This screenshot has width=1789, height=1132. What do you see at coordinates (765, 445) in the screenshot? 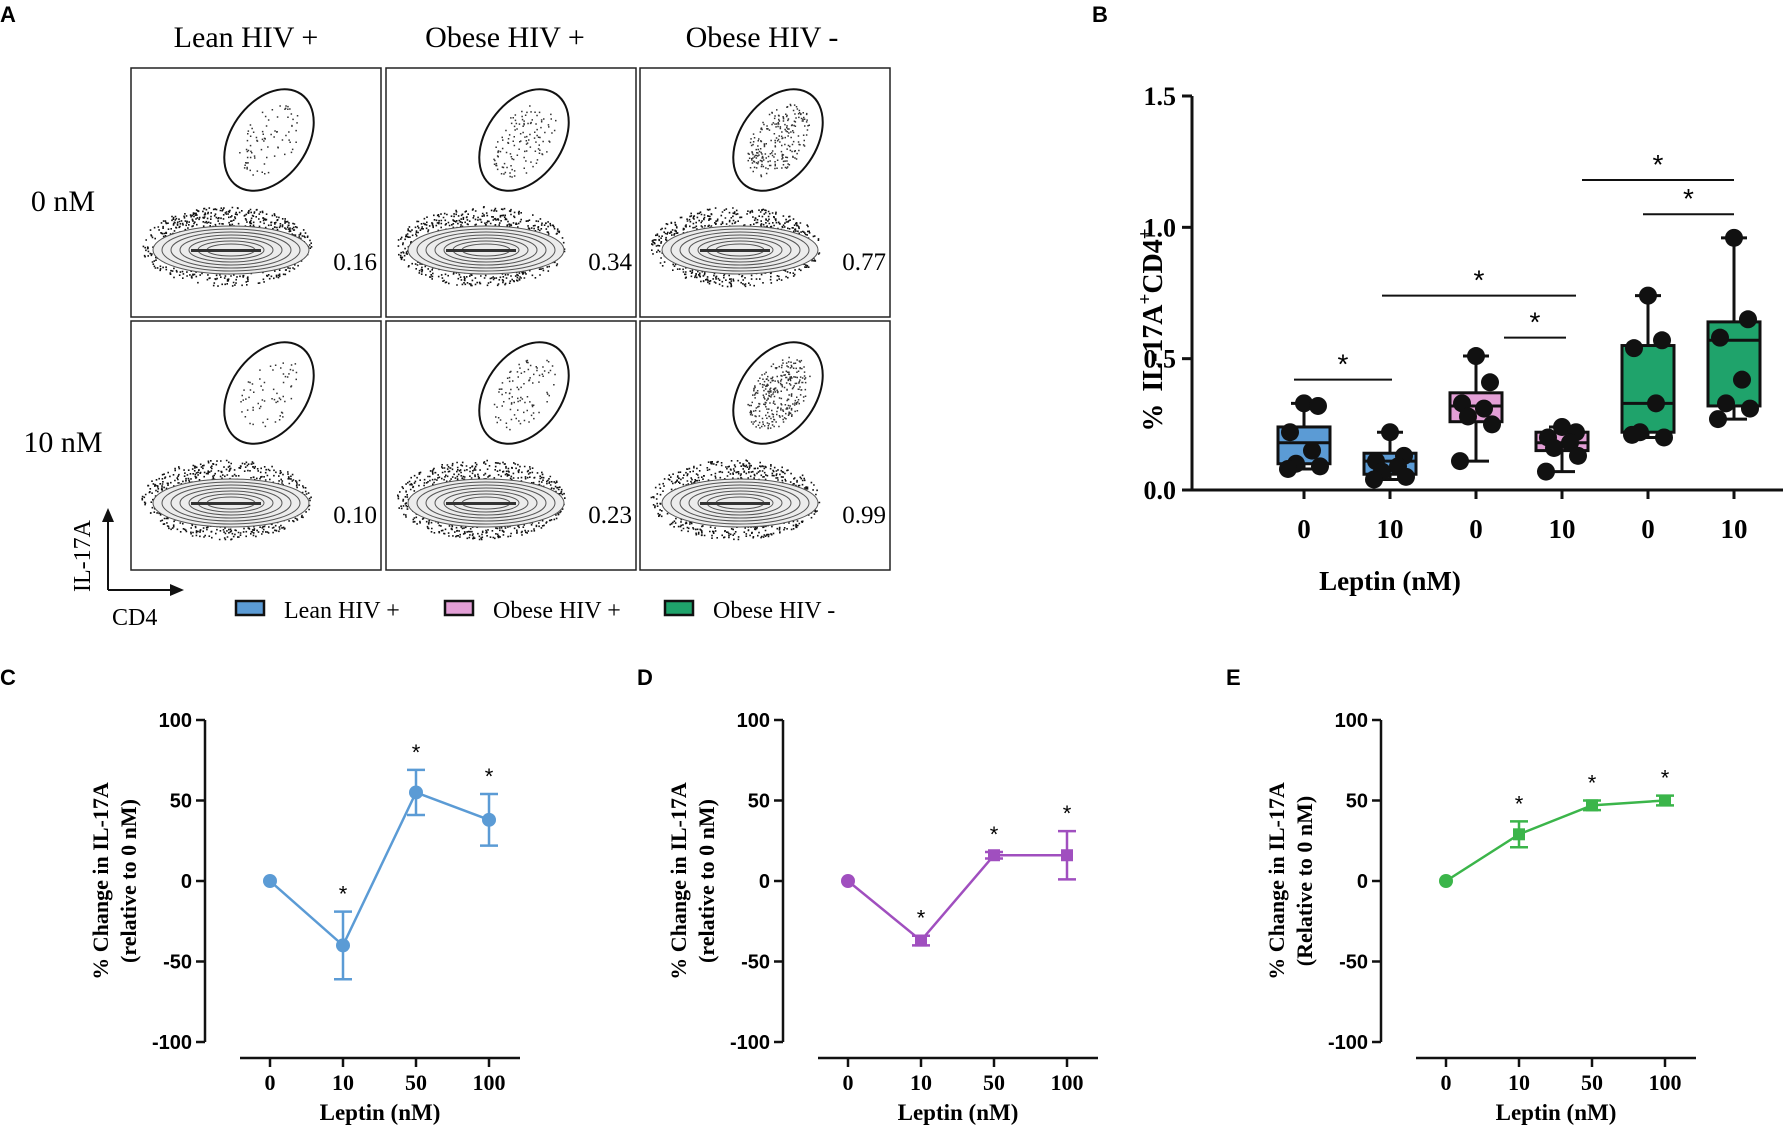
I see `flow-plot-cell: 0.99` at bounding box center [765, 445].